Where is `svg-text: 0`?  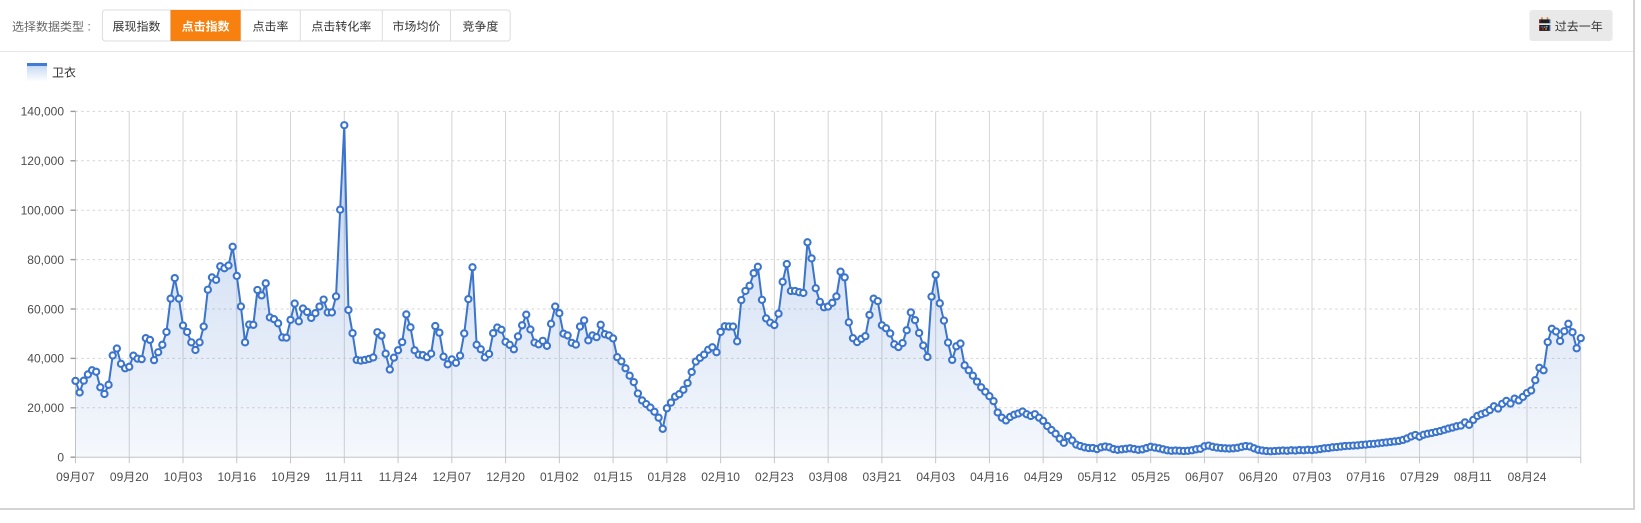
svg-text: 0 is located at coordinates (60, 458).